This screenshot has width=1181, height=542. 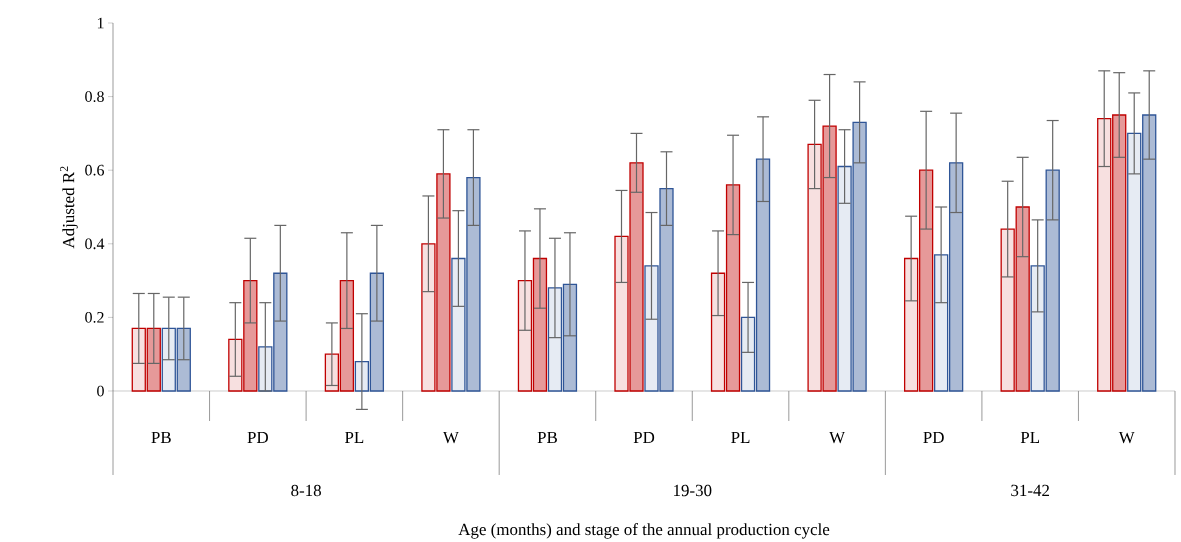 I want to click on text: 8-18, so click(x=306, y=490).